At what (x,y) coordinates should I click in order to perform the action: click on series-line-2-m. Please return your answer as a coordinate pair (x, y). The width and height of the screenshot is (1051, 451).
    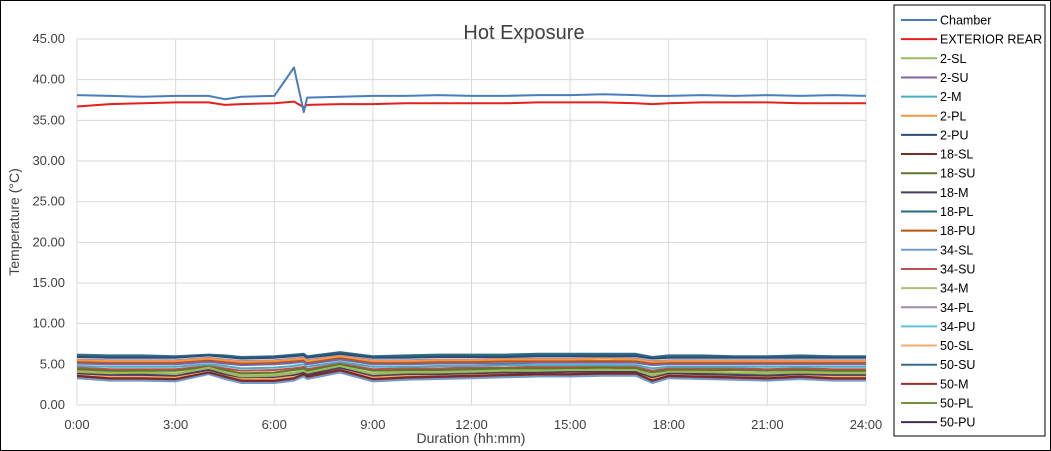
    Looking at the image, I should click on (471, 365).